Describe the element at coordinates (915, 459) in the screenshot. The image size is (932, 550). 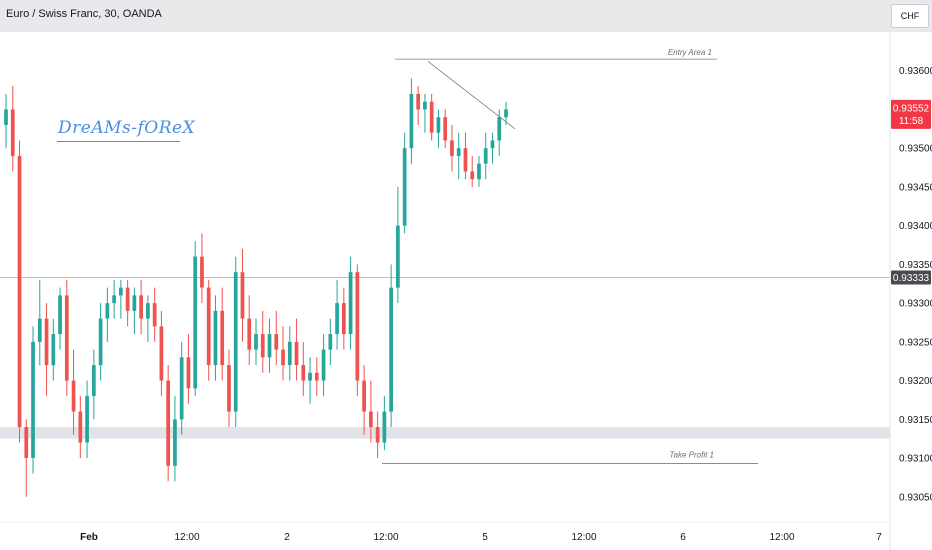
I see `price-tick-label: 0.93100` at that location.